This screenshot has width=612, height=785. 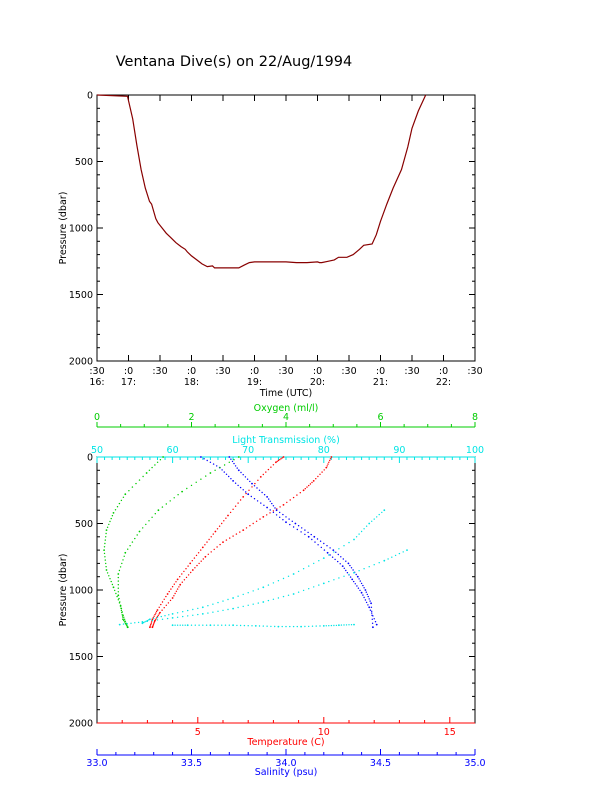 What do you see at coordinates (90, 458) in the screenshot?
I see `y-tick-label: 0` at bounding box center [90, 458].